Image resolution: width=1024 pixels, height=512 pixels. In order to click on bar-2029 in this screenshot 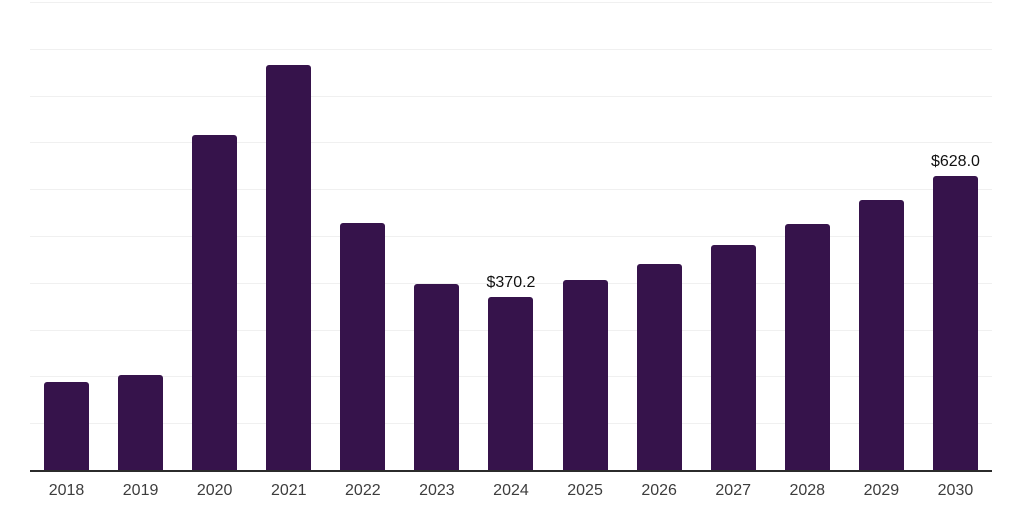, I will do `click(881, 335)`.